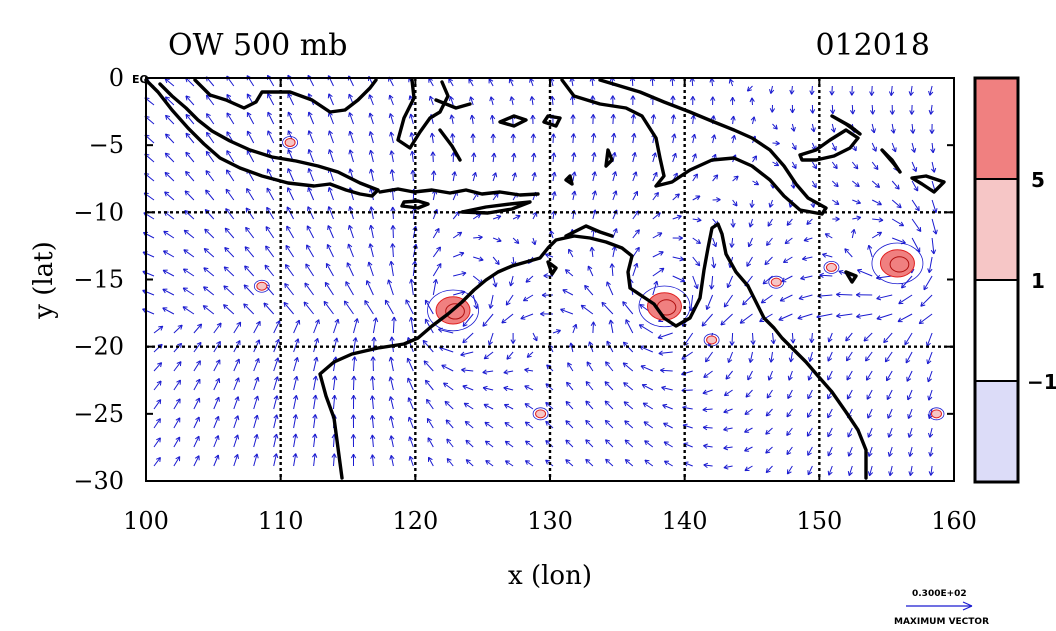 The height and width of the screenshot is (631, 1056). What do you see at coordinates (415, 521) in the screenshot?
I see `x-tick-label: 120` at bounding box center [415, 521].